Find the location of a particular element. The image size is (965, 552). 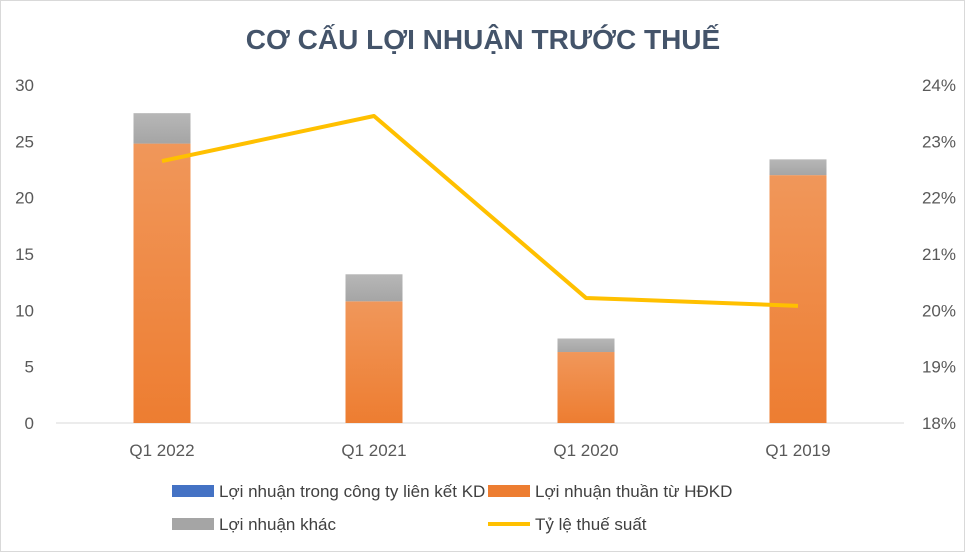

right-axis: 18% 19% 20% 21% 22% 23% 24% is located at coordinates (939, 254).